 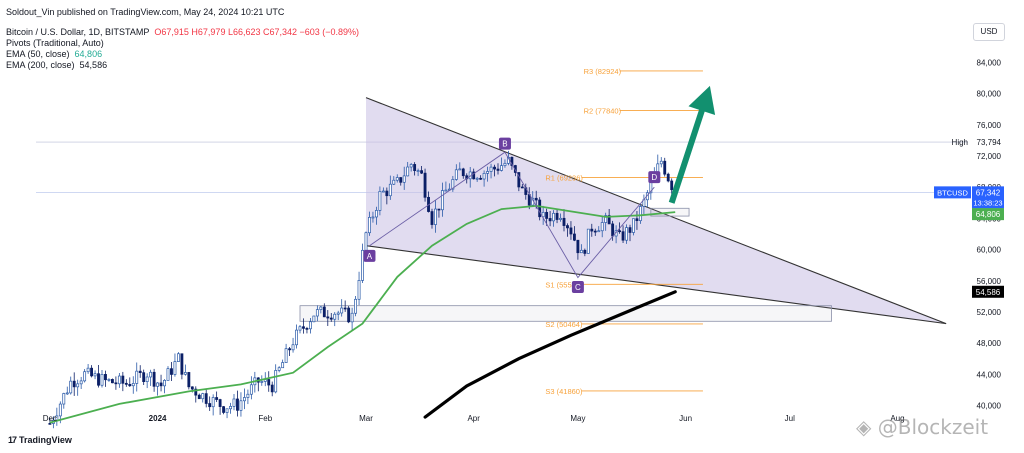 What do you see at coordinates (45, 440) in the screenshot?
I see `tradingview-brand: TradingView` at bounding box center [45, 440].